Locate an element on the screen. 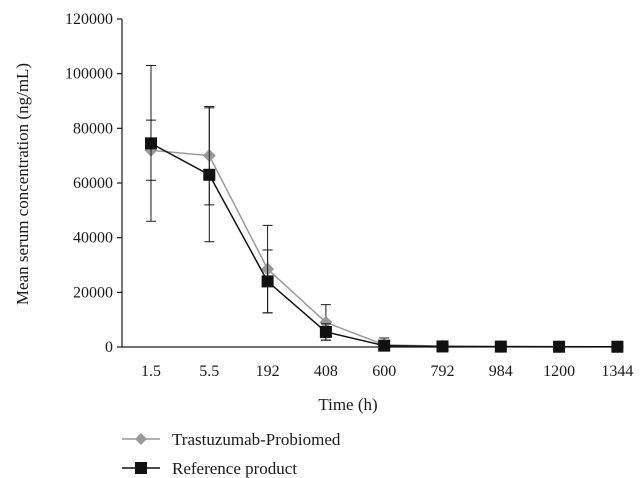 The width and height of the screenshot is (641, 478). y-tick-label: 100000 is located at coordinates (89, 74).